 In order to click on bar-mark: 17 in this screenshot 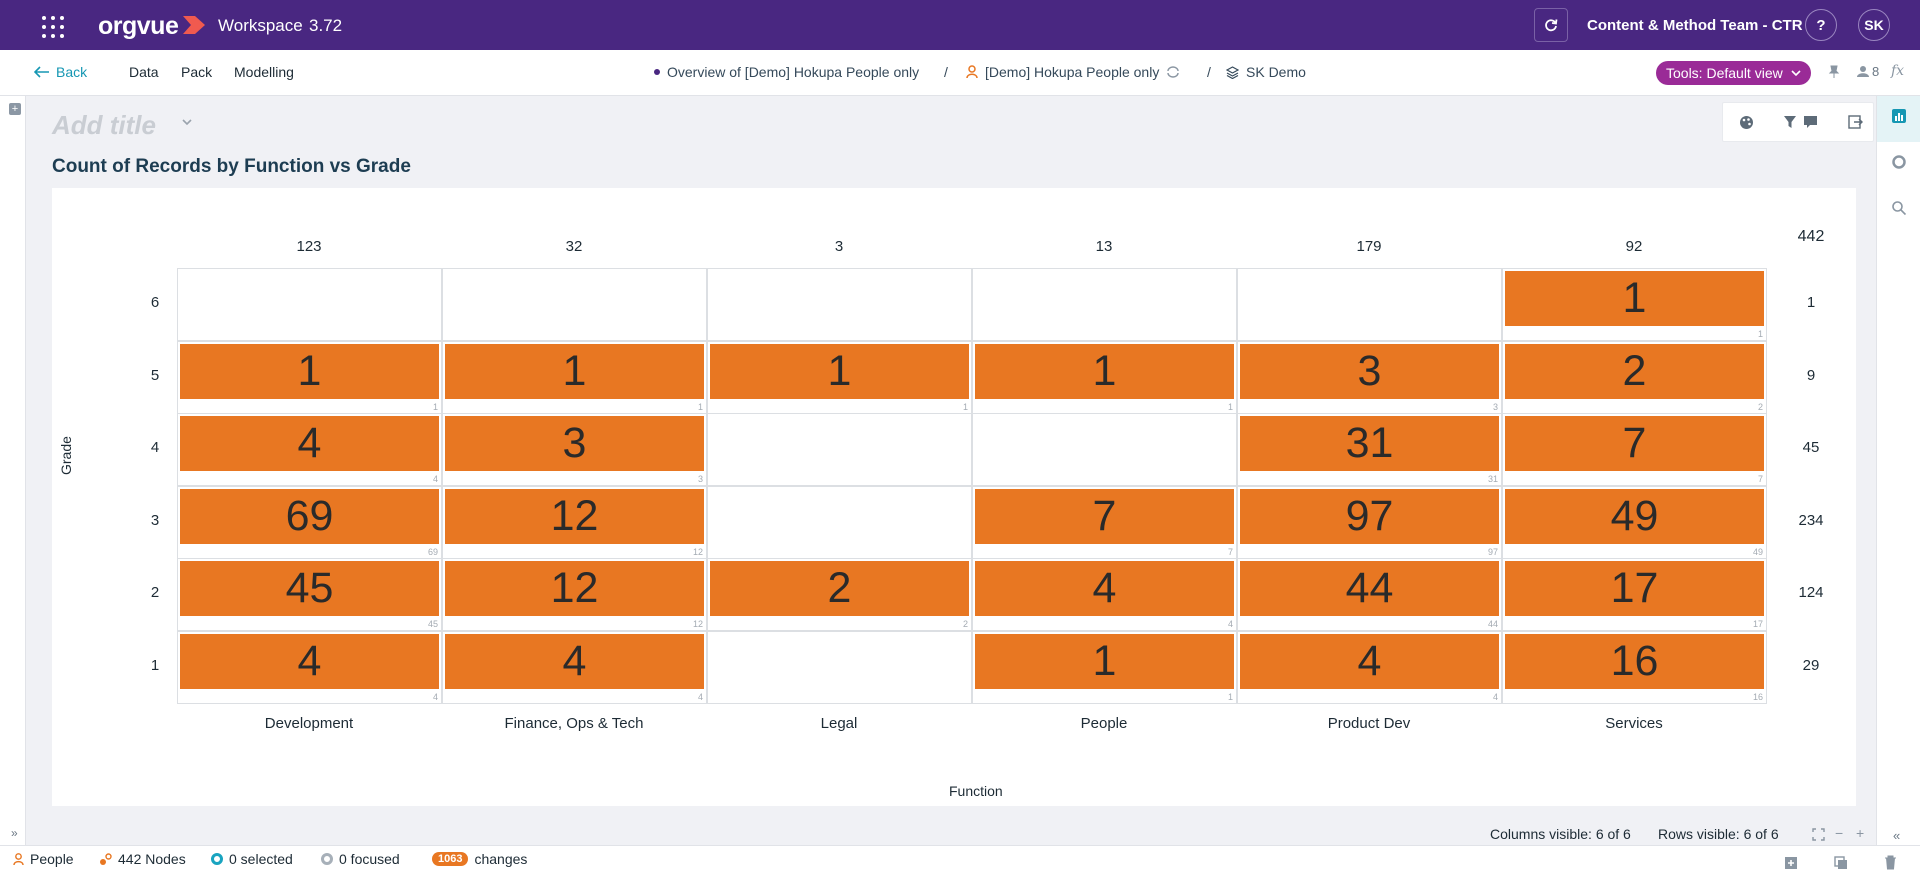, I will do `click(1634, 588)`.